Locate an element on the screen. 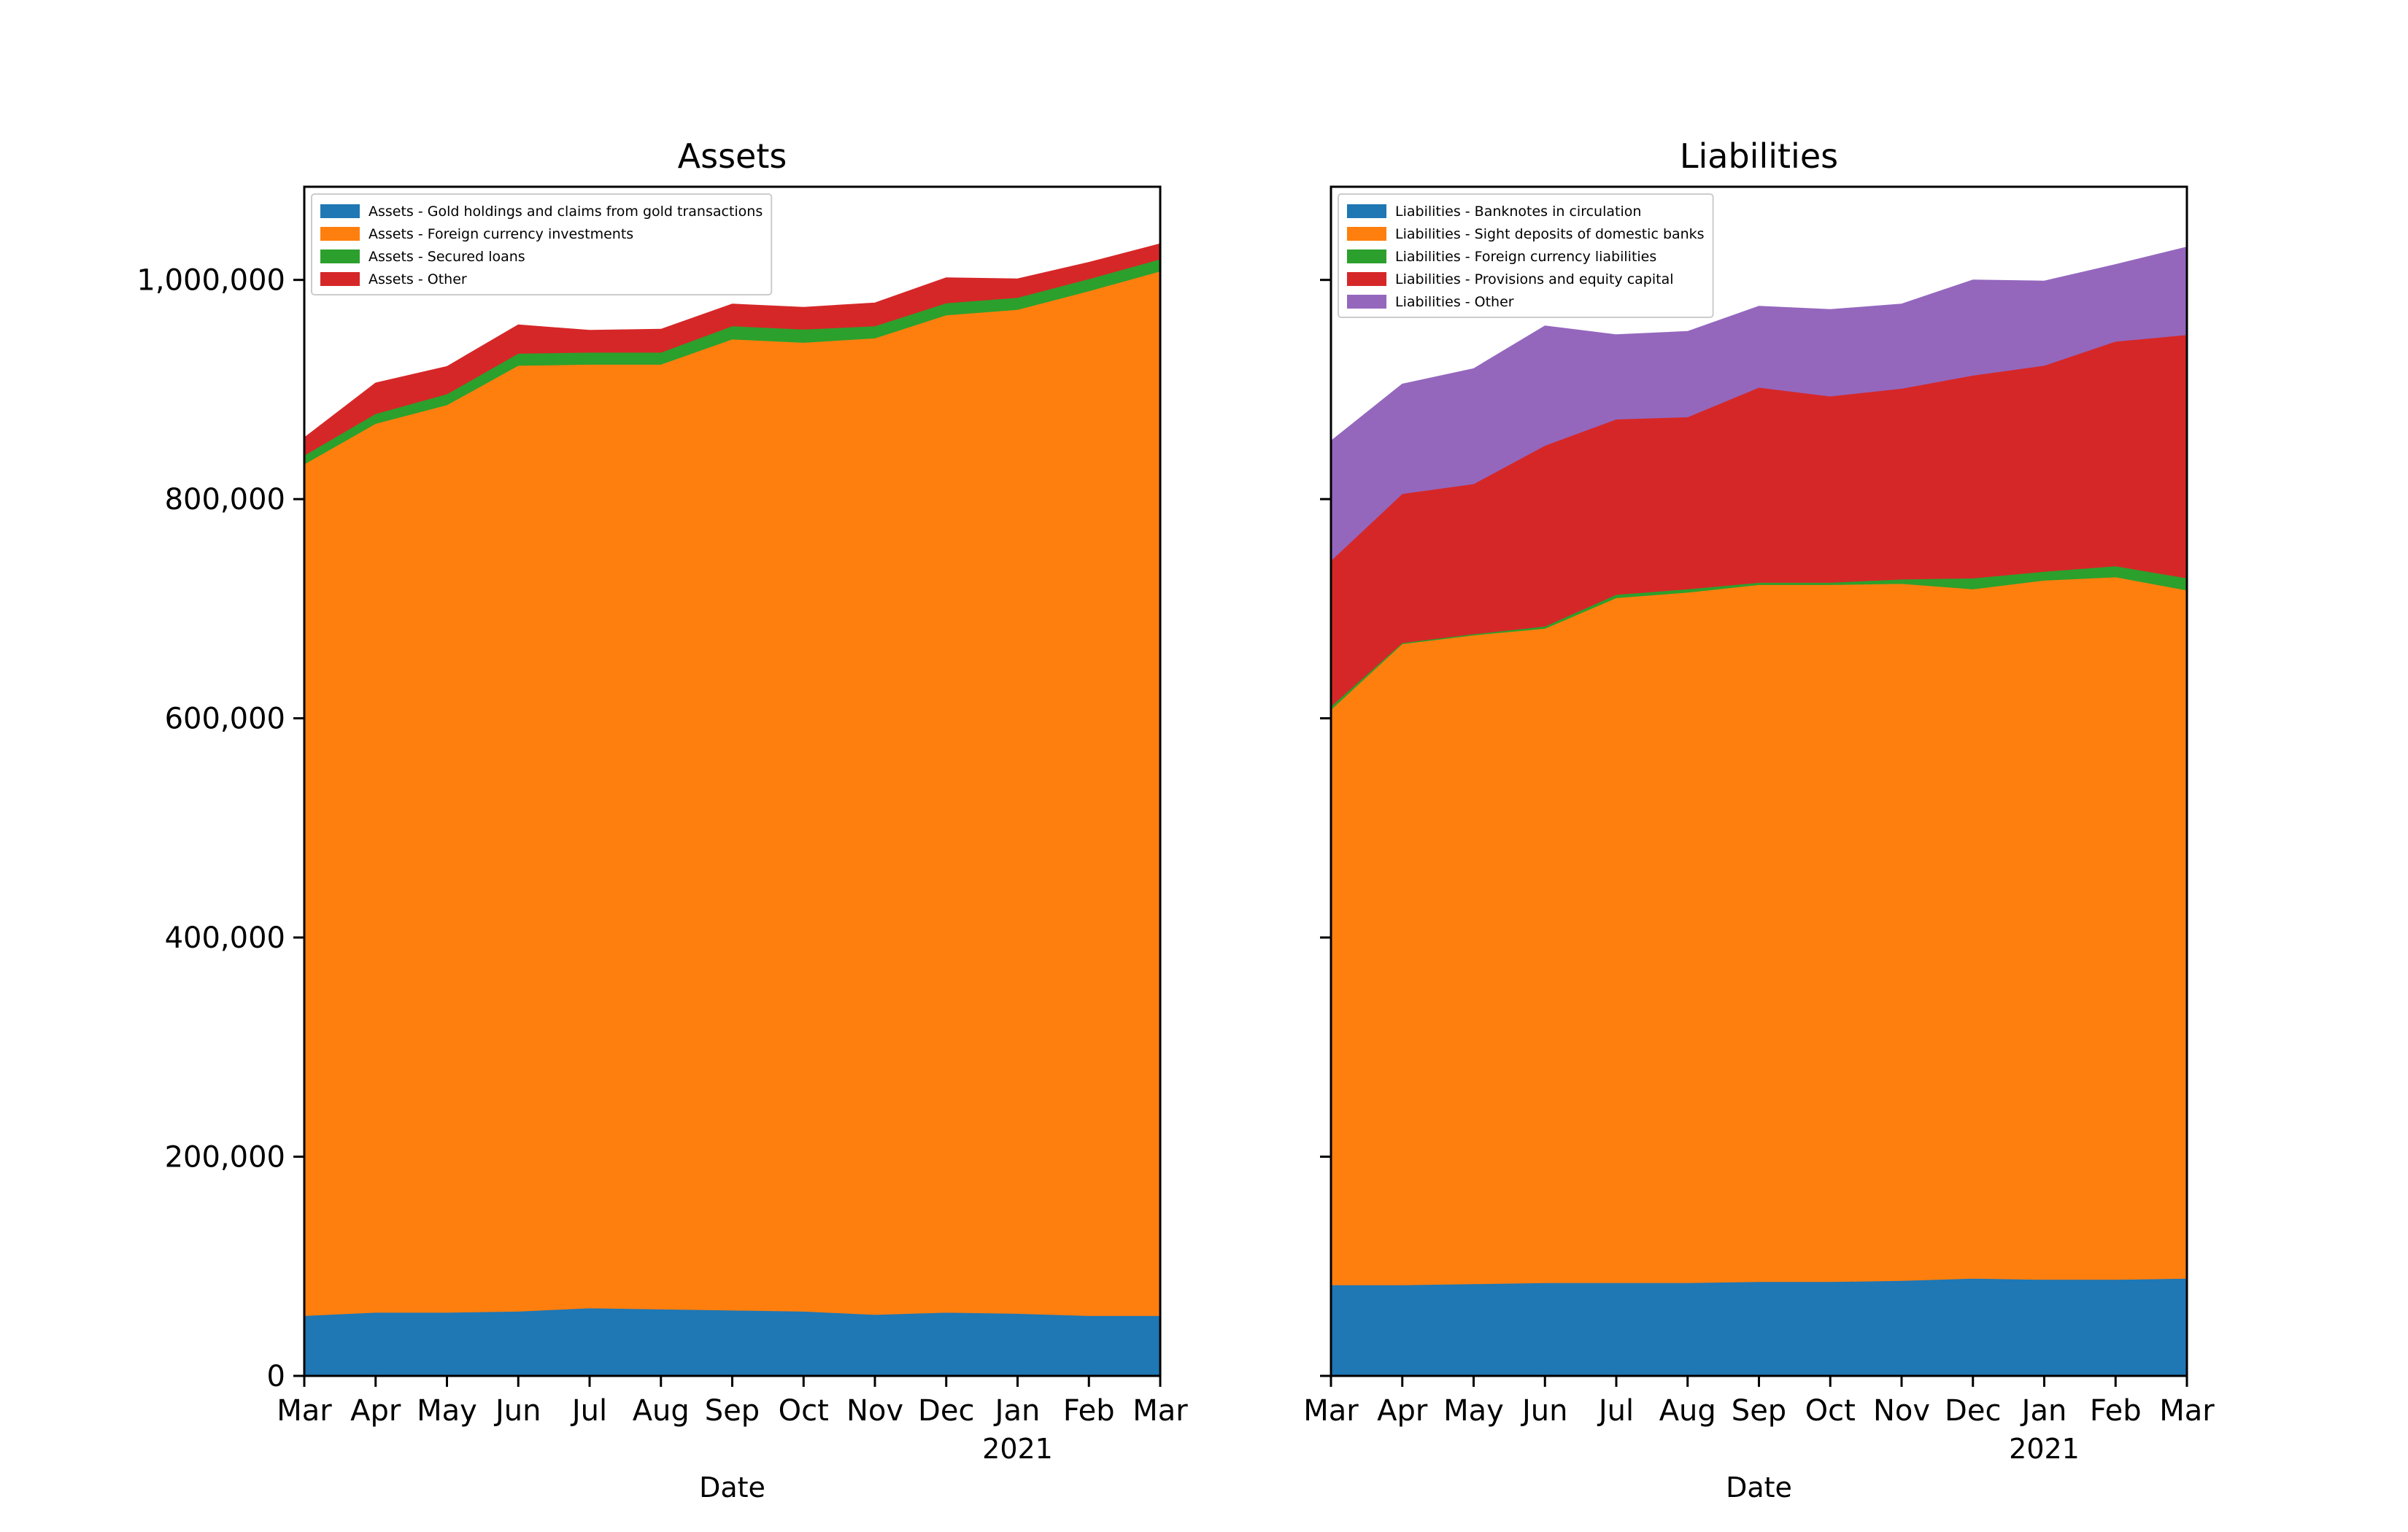 The width and height of the screenshot is (2408, 1532). assets-x-tick-label: Dec is located at coordinates (946, 1411).